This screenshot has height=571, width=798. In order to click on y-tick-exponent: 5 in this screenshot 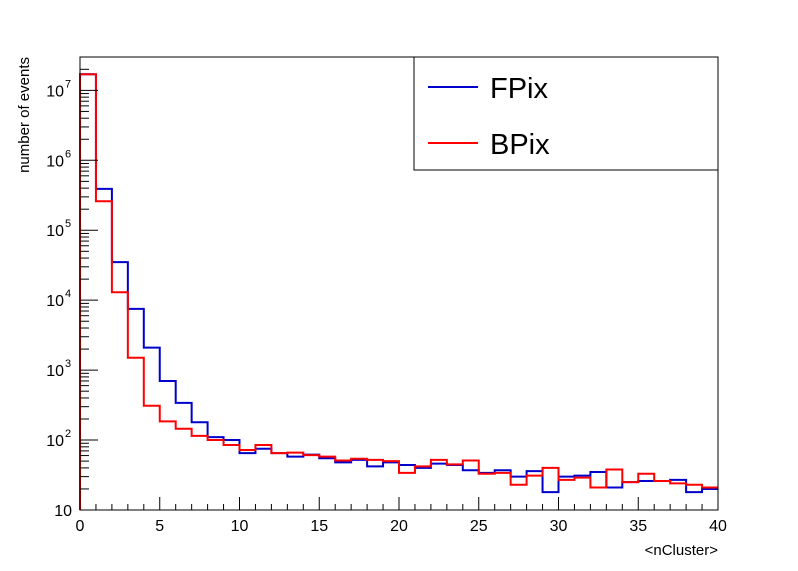, I will do `click(68, 224)`.